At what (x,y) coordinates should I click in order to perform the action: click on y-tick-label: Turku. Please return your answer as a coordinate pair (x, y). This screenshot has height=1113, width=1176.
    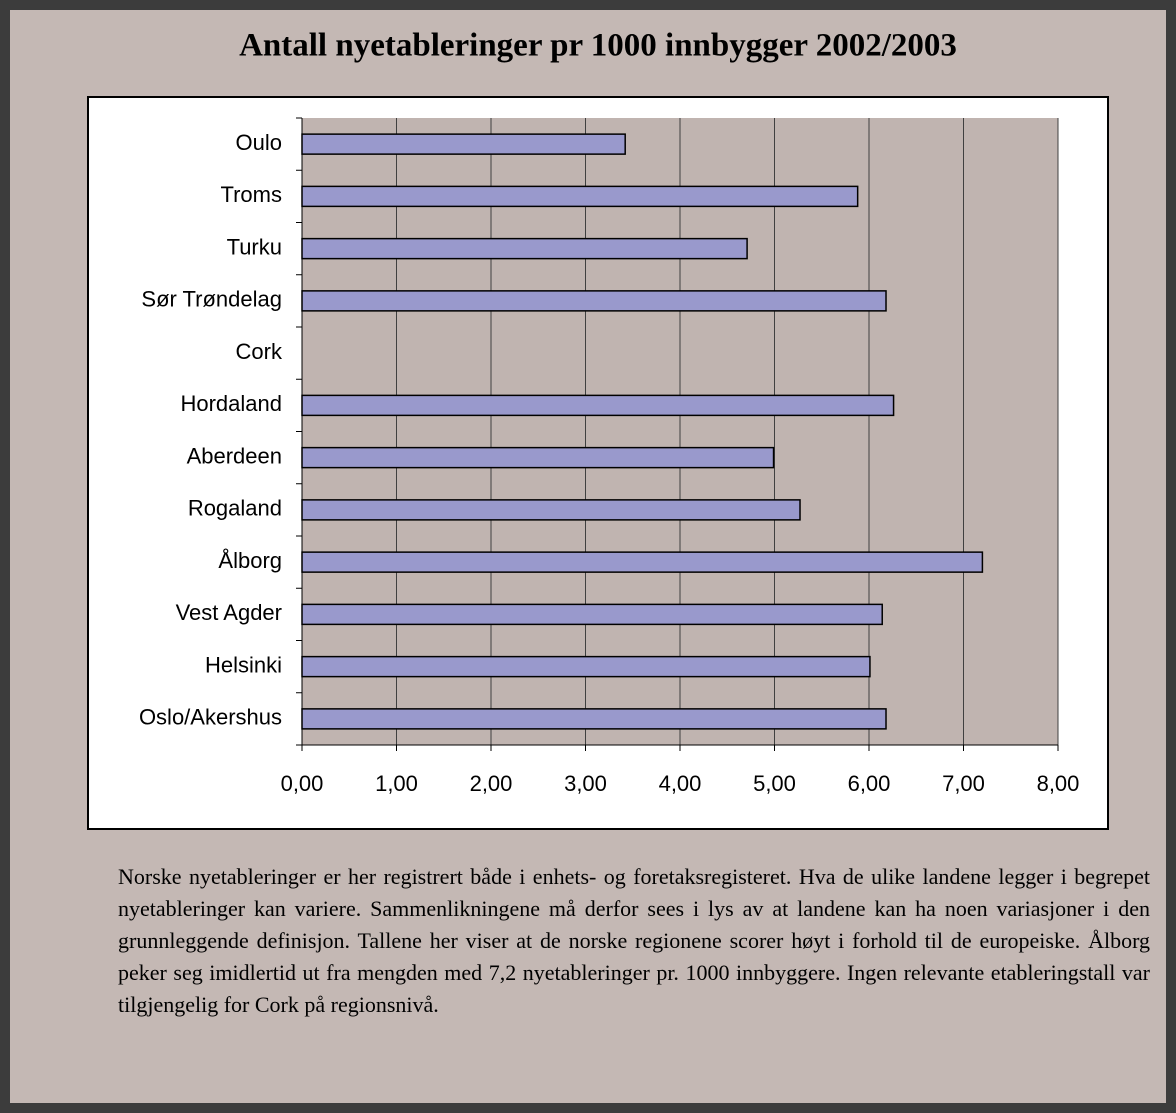
    Looking at the image, I should click on (254, 246).